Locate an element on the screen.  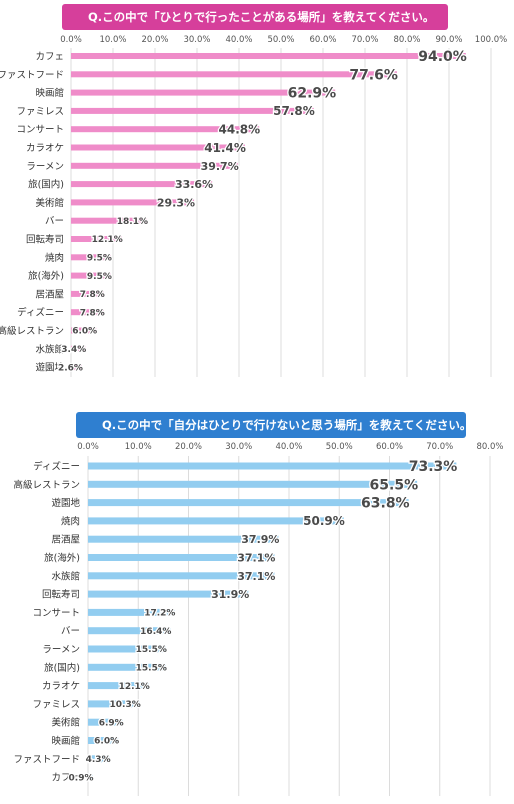
x-tick-label: 60.0% is located at coordinates (389, 447).